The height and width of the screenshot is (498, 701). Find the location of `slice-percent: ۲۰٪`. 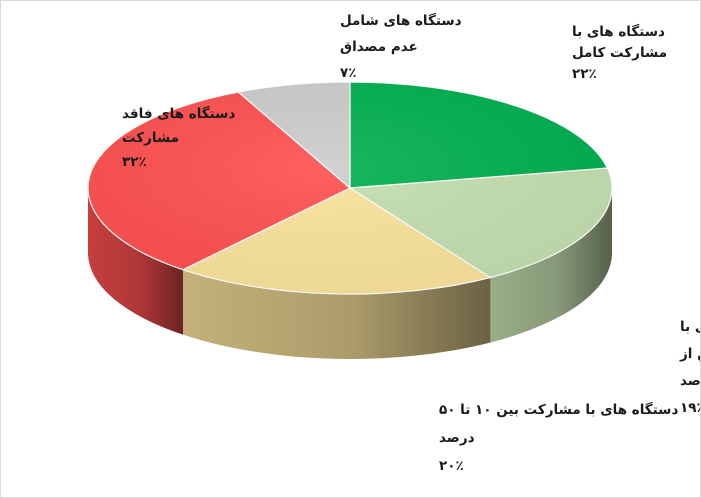

slice-percent: ۲۰٪ is located at coordinates (451, 466).